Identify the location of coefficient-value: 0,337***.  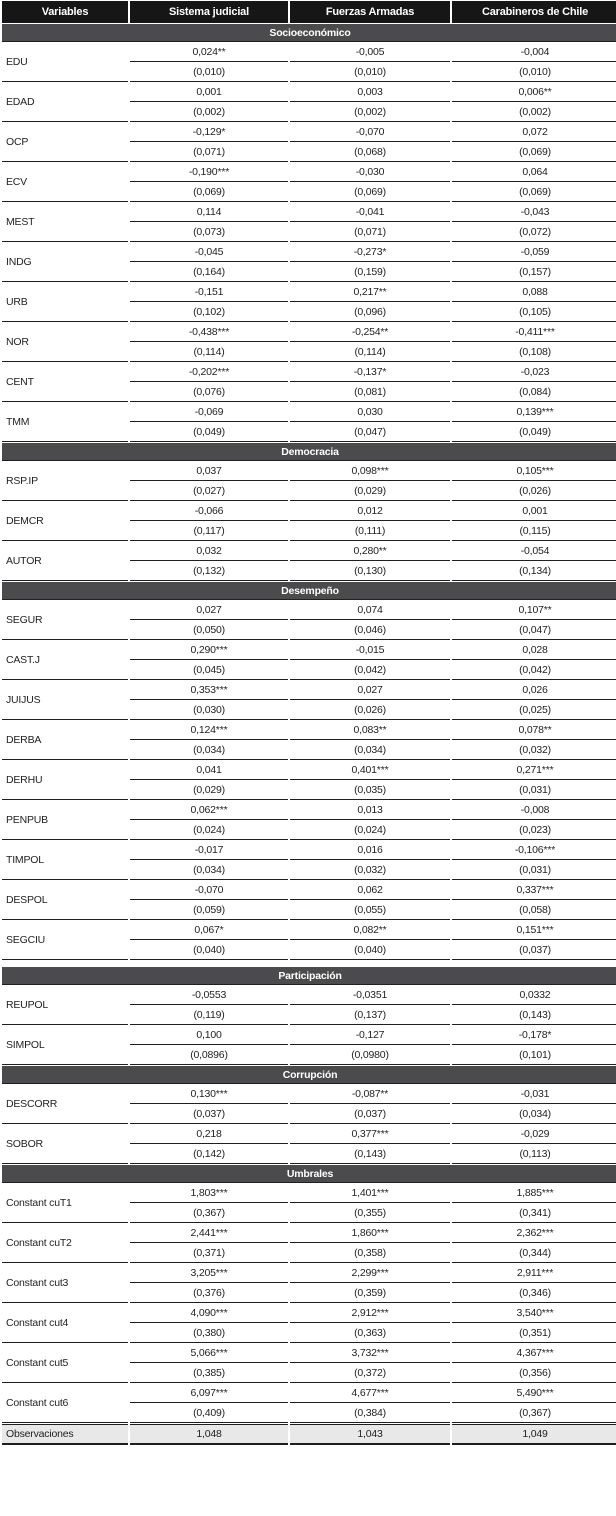
(534, 890).